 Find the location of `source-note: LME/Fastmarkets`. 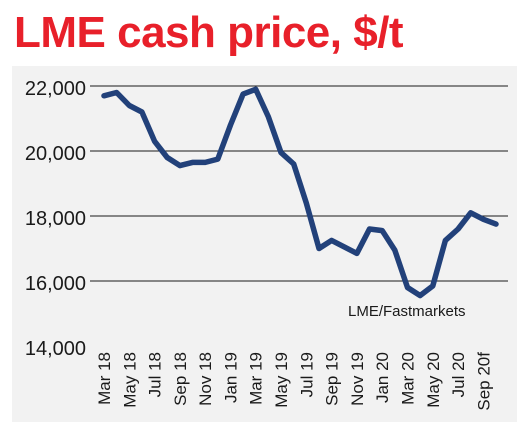

source-note: LME/Fastmarkets is located at coordinates (407, 311).